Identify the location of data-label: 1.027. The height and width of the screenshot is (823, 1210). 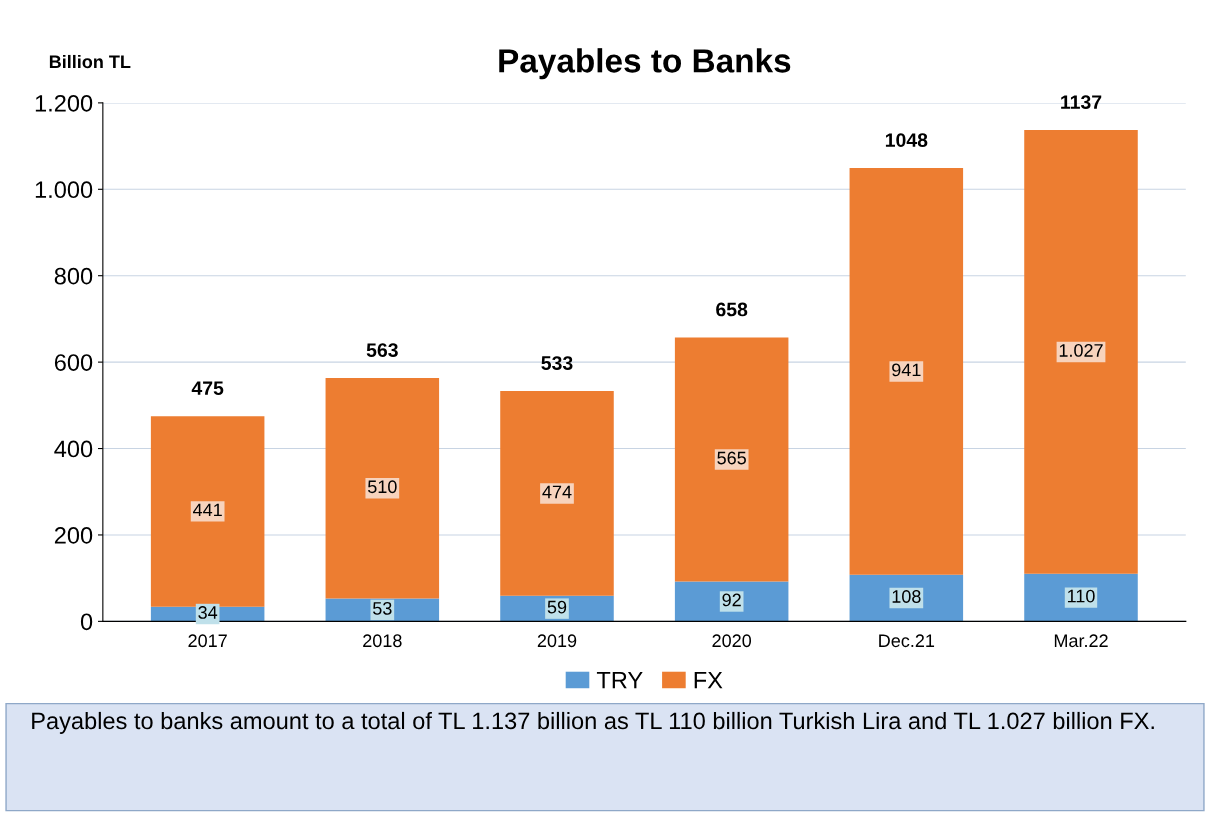
(1081, 350).